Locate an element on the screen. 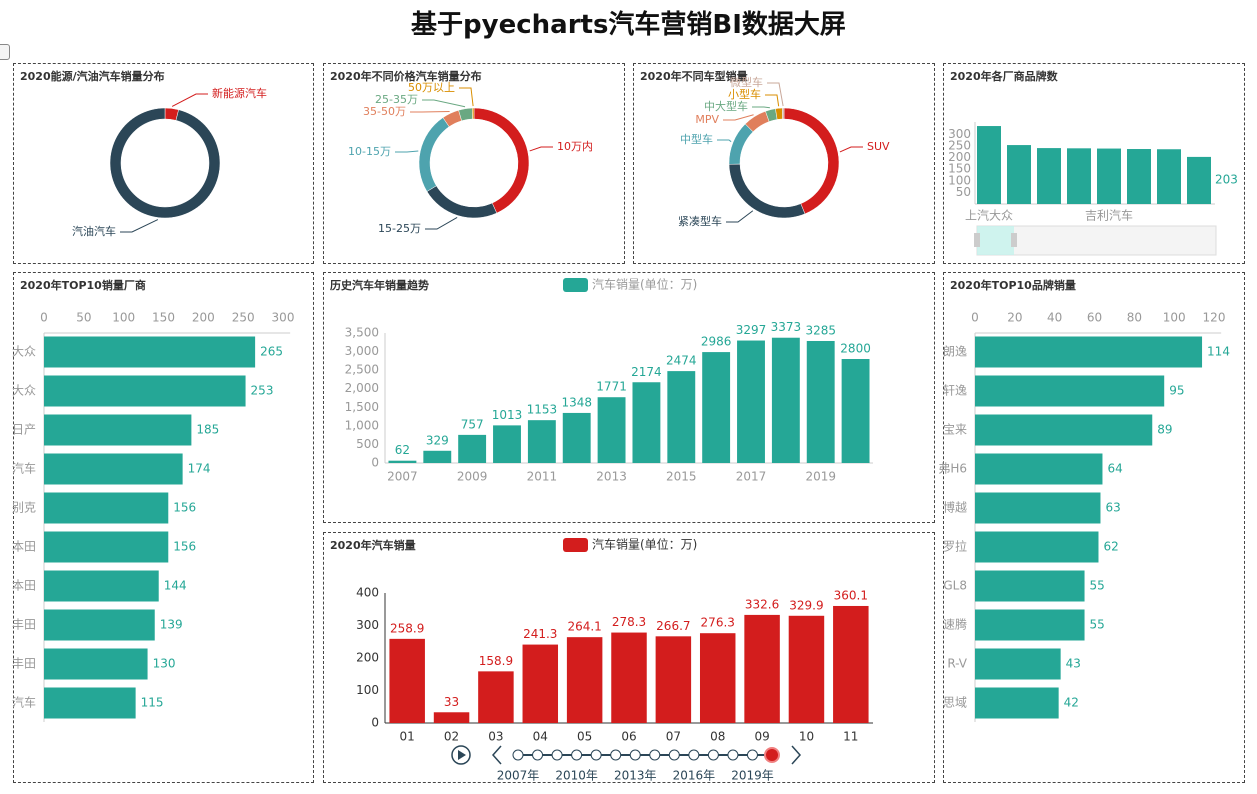 The image size is (1257, 794). label-line is located at coordinates (541, 149).